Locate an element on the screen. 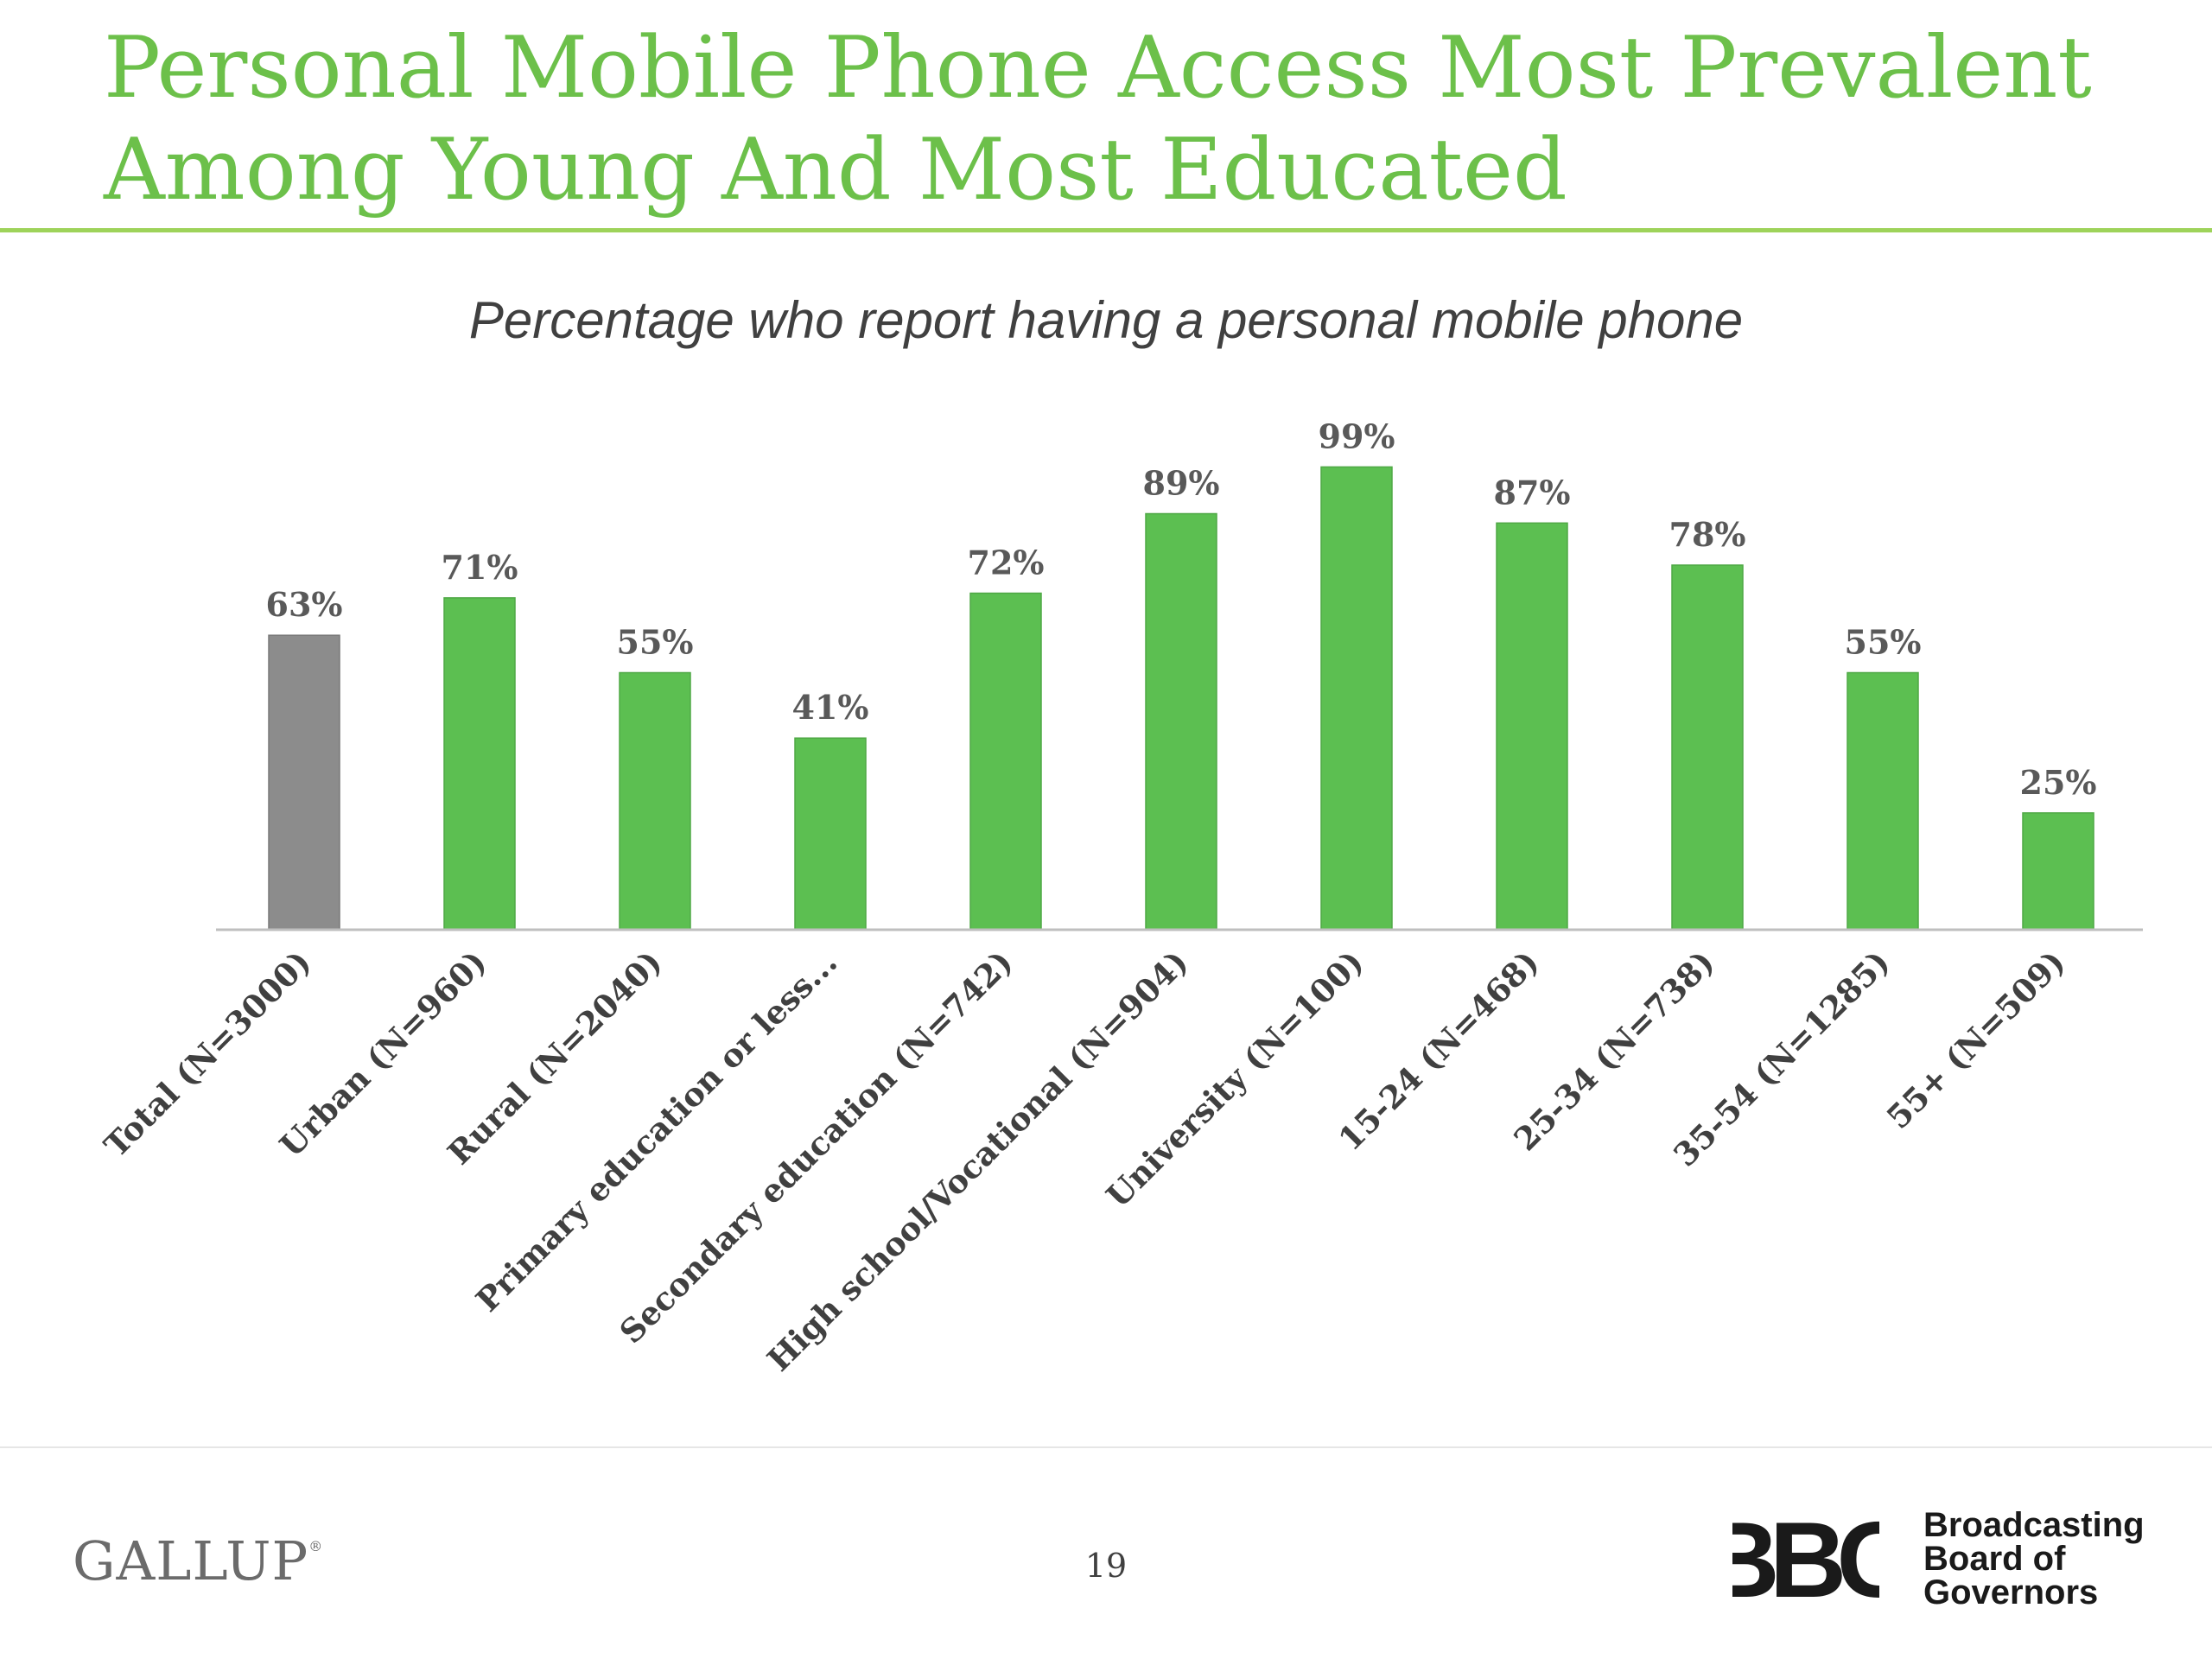 Image resolution: width=2212 pixels, height=1659 pixels. bar-value-label-2: 55% is located at coordinates (655, 642).